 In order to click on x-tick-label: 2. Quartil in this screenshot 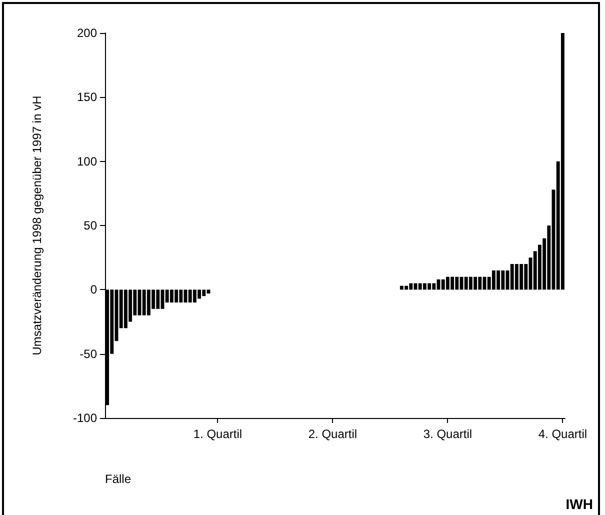, I will do `click(333, 434)`.